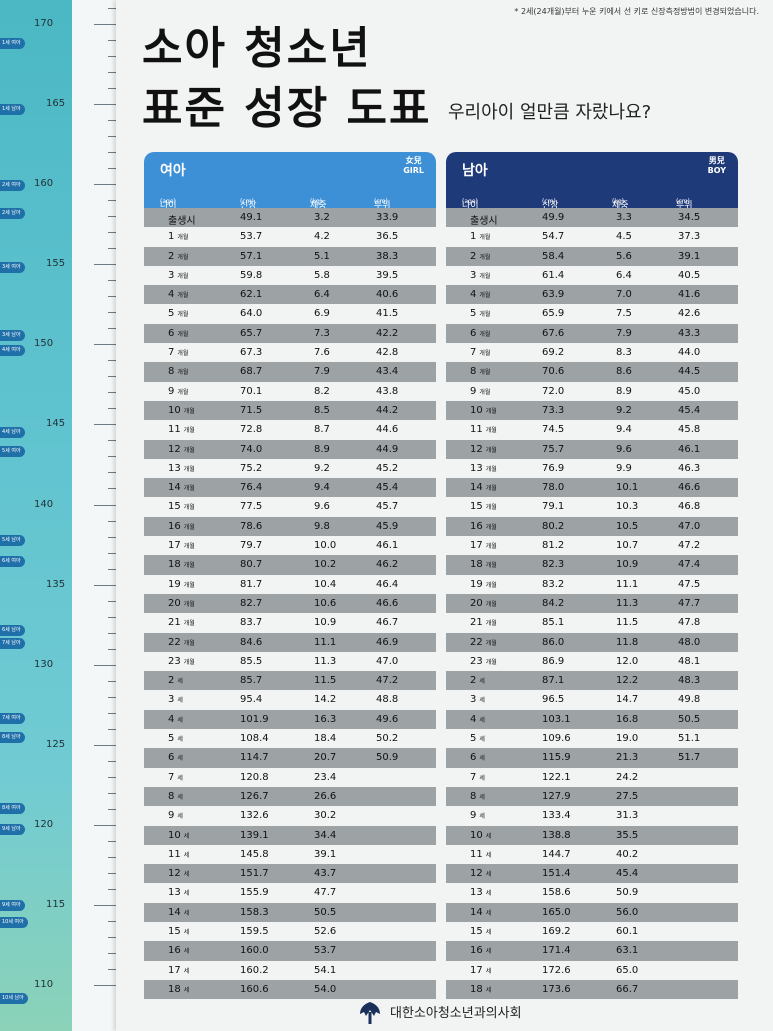 This screenshot has width=773, height=1031. What do you see at coordinates (251, 237) in the screenshot?
I see `cell-height: 53.7` at bounding box center [251, 237].